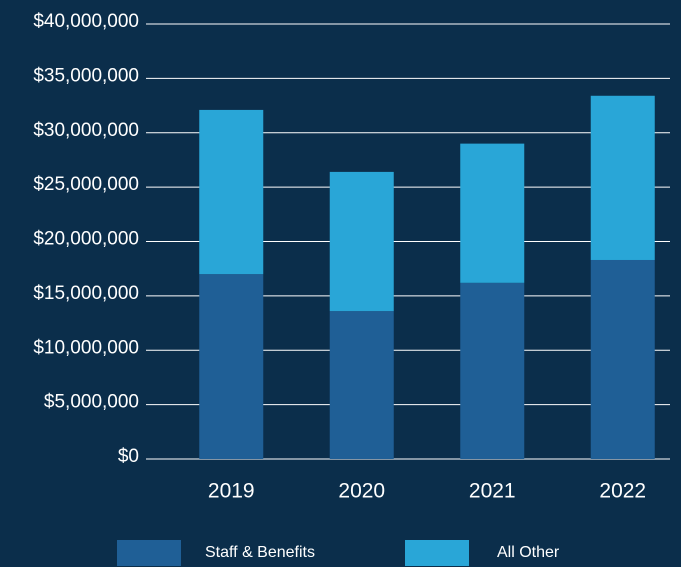 This screenshot has height=567, width=681. What do you see at coordinates (86, 293) in the screenshot?
I see `y-tick-label: $15,000,000` at bounding box center [86, 293].